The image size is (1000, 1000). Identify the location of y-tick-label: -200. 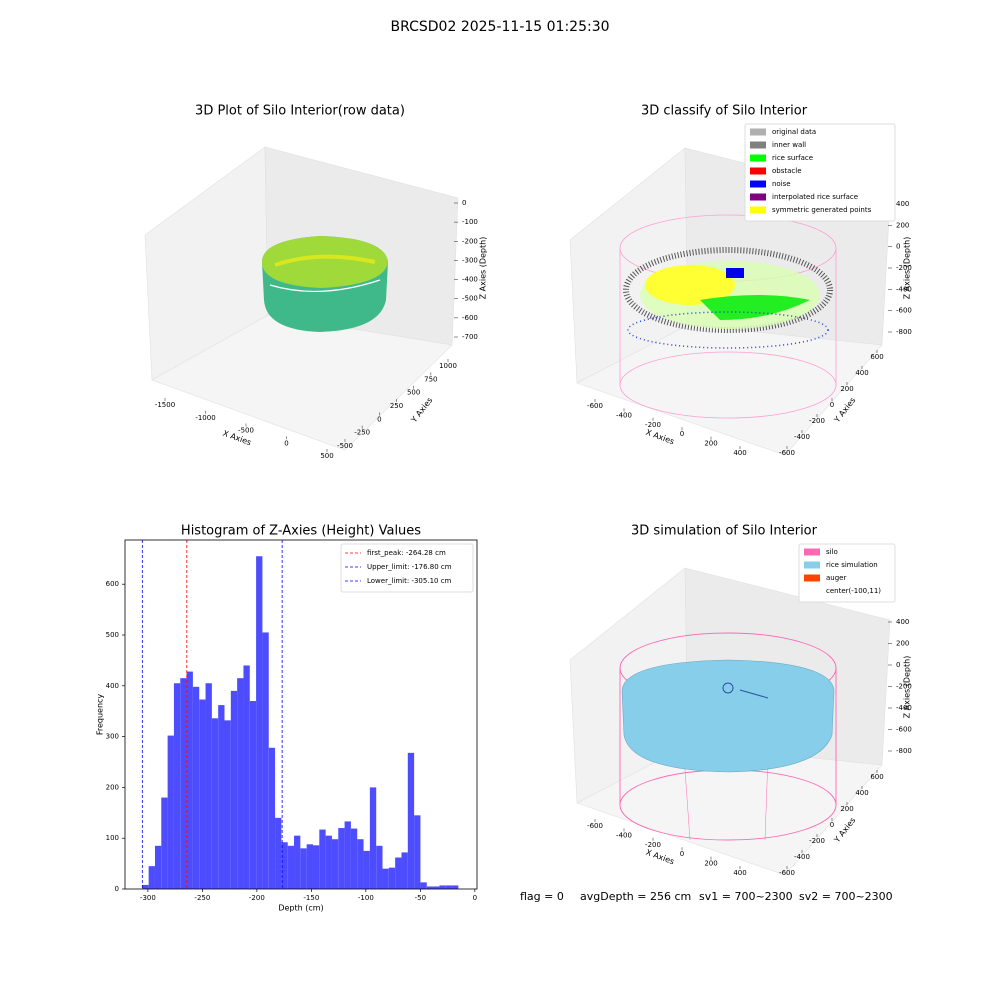
(817, 421).